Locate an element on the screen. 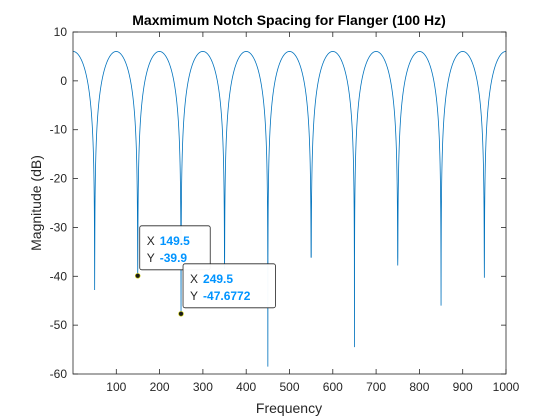 Image resolution: width=560 pixels, height=420 pixels. datatips-layer: X 149.5Y -39.9X 249.5Y -47.6772 is located at coordinates (205, 271).